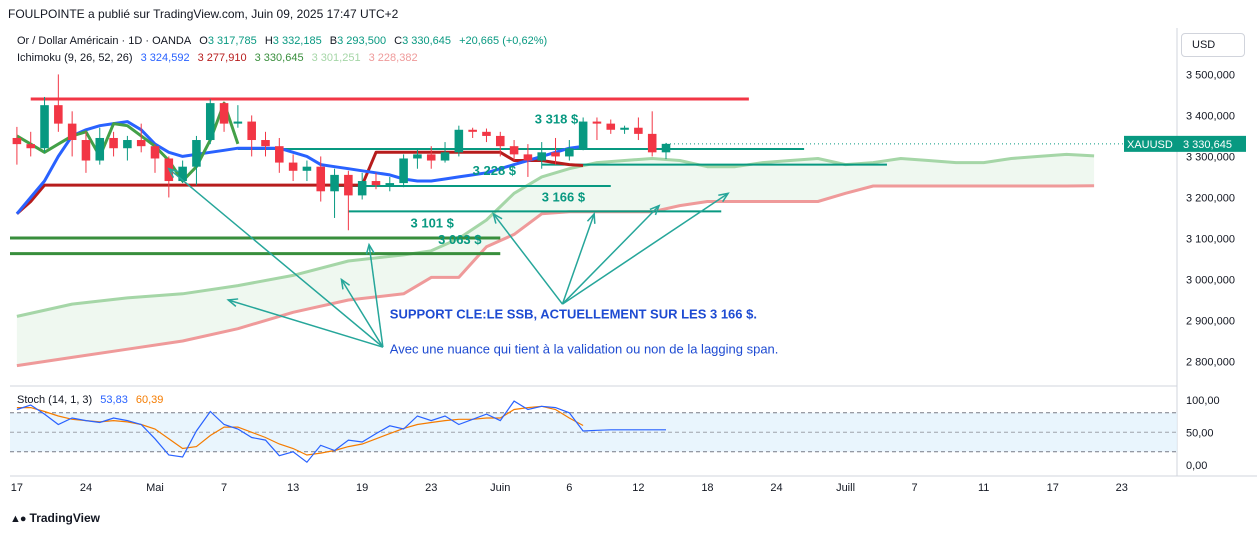 The width and height of the screenshot is (1257, 536). Describe the element at coordinates (1213, 45) in the screenshot. I see `currency-button: USD` at that location.